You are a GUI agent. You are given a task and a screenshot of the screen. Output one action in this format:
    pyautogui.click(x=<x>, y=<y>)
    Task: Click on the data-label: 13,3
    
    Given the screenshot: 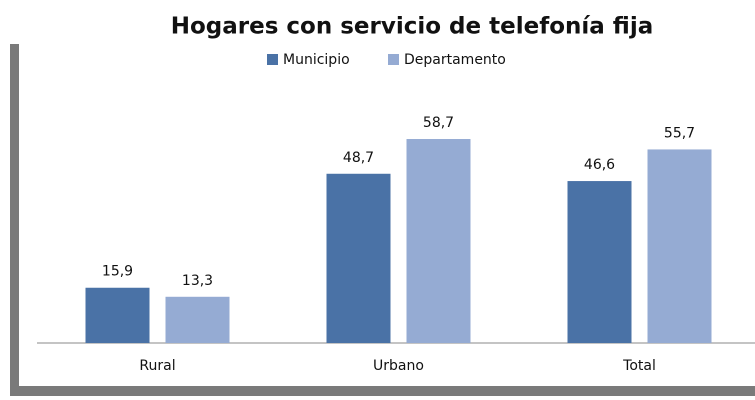 What is the action you would take?
    pyautogui.click(x=197, y=281)
    